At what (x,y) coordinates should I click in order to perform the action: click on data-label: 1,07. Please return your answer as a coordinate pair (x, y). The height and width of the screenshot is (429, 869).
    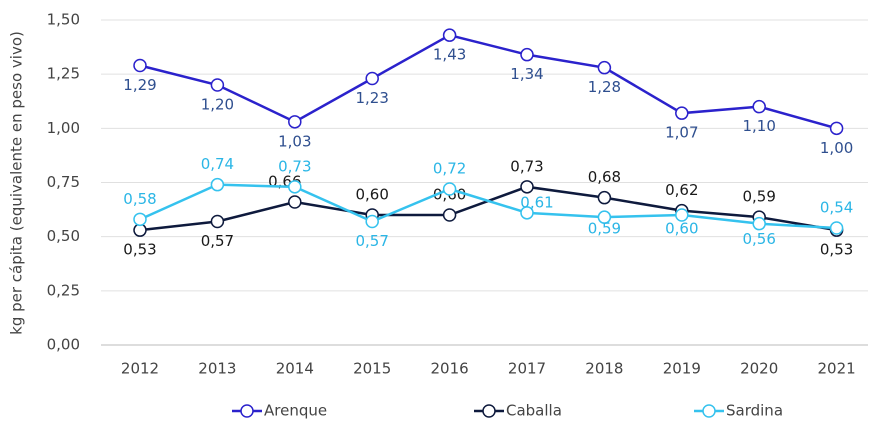
    Looking at the image, I should click on (681, 133).